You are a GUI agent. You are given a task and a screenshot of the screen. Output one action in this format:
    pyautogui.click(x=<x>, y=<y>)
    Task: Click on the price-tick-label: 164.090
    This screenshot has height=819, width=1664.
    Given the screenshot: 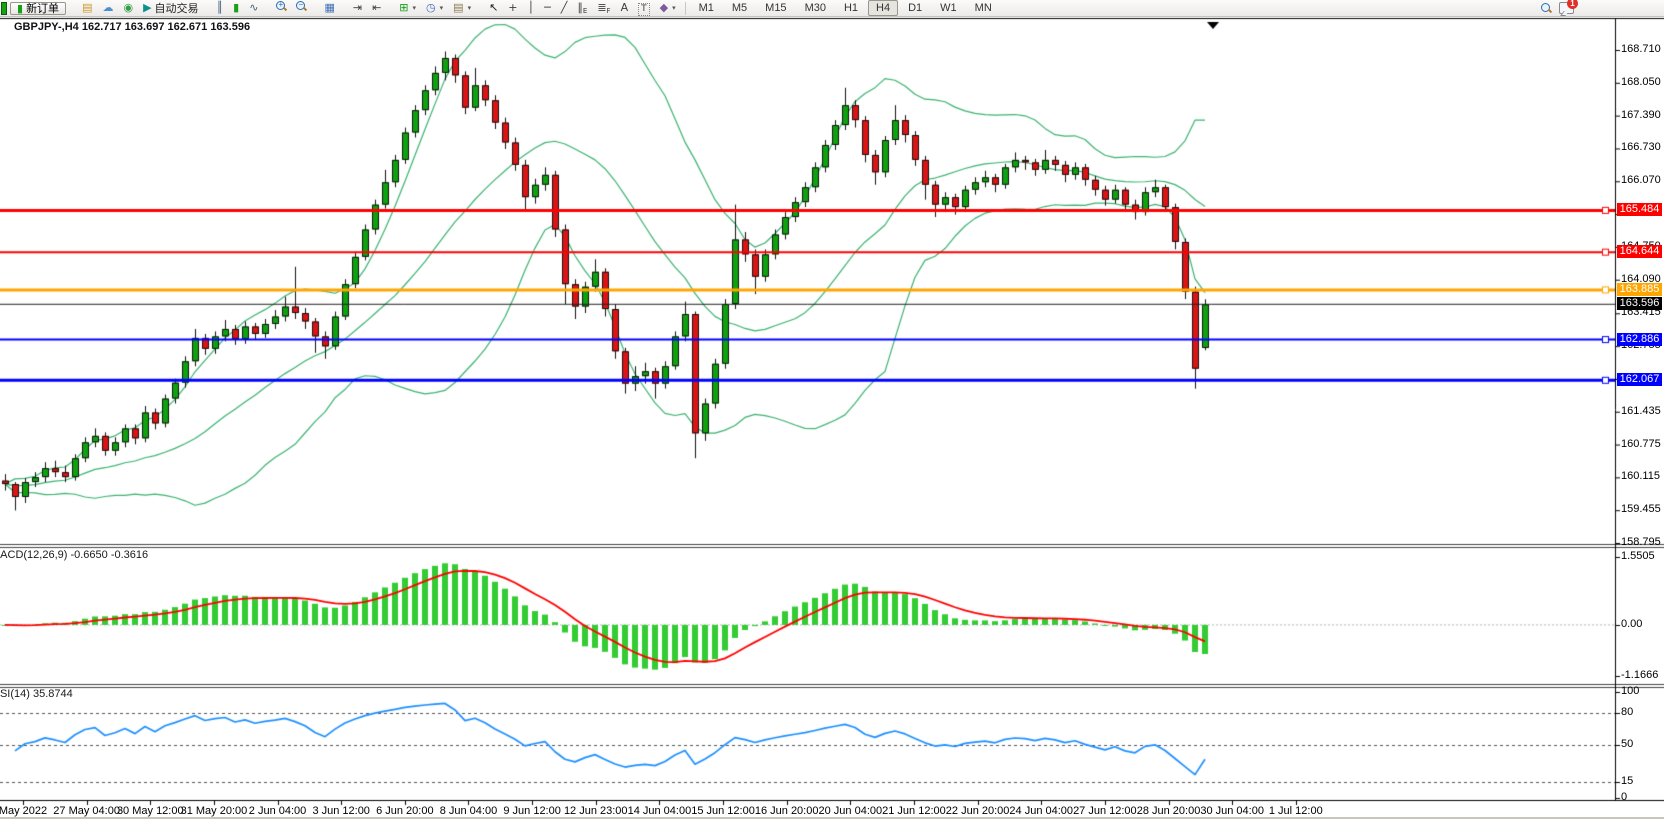 What is the action you would take?
    pyautogui.click(x=1641, y=278)
    